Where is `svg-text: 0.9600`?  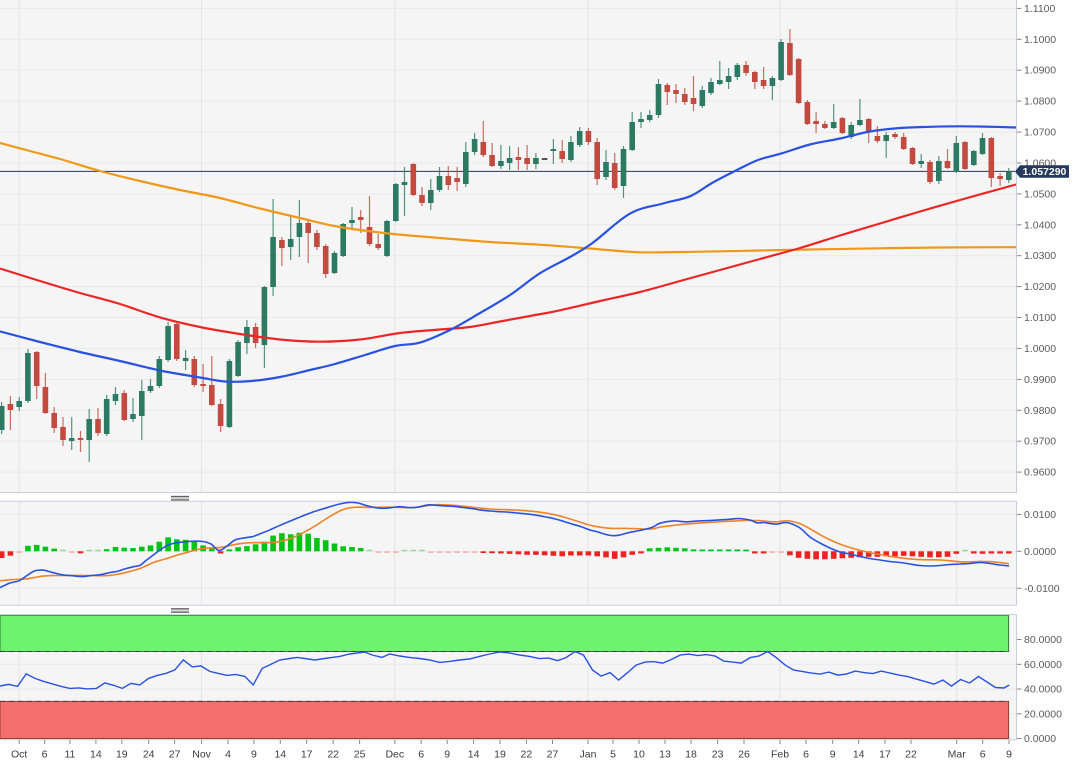
svg-text: 0.9600 is located at coordinates (1040, 473).